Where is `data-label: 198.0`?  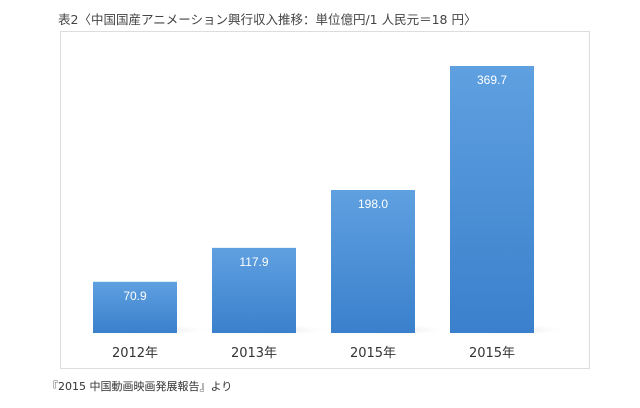 data-label: 198.0 is located at coordinates (373, 204).